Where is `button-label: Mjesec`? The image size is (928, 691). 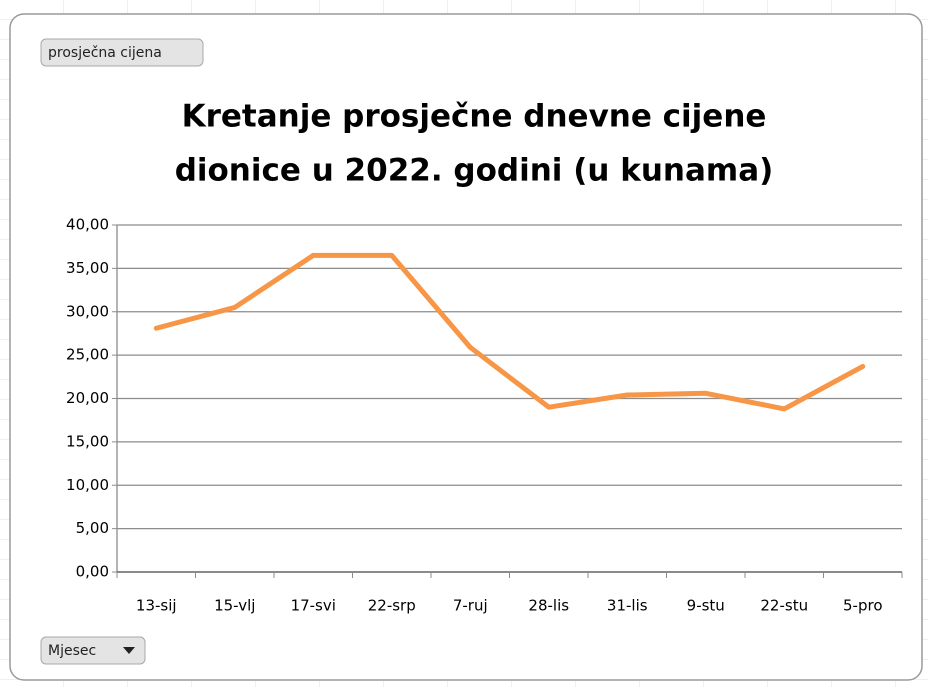
button-label: Mjesec is located at coordinates (72, 651).